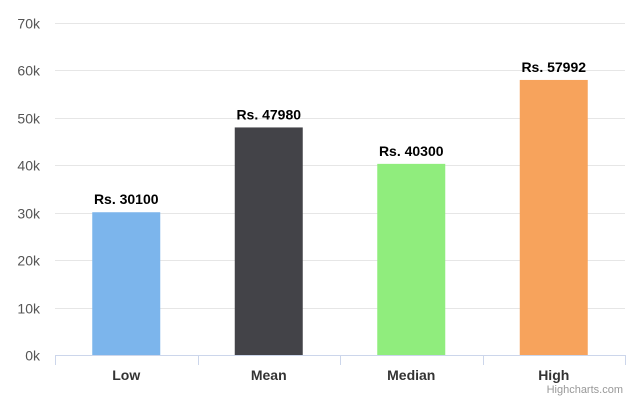  What do you see at coordinates (29, 309) in the screenshot?
I see `y-tick-label: 10k` at bounding box center [29, 309].